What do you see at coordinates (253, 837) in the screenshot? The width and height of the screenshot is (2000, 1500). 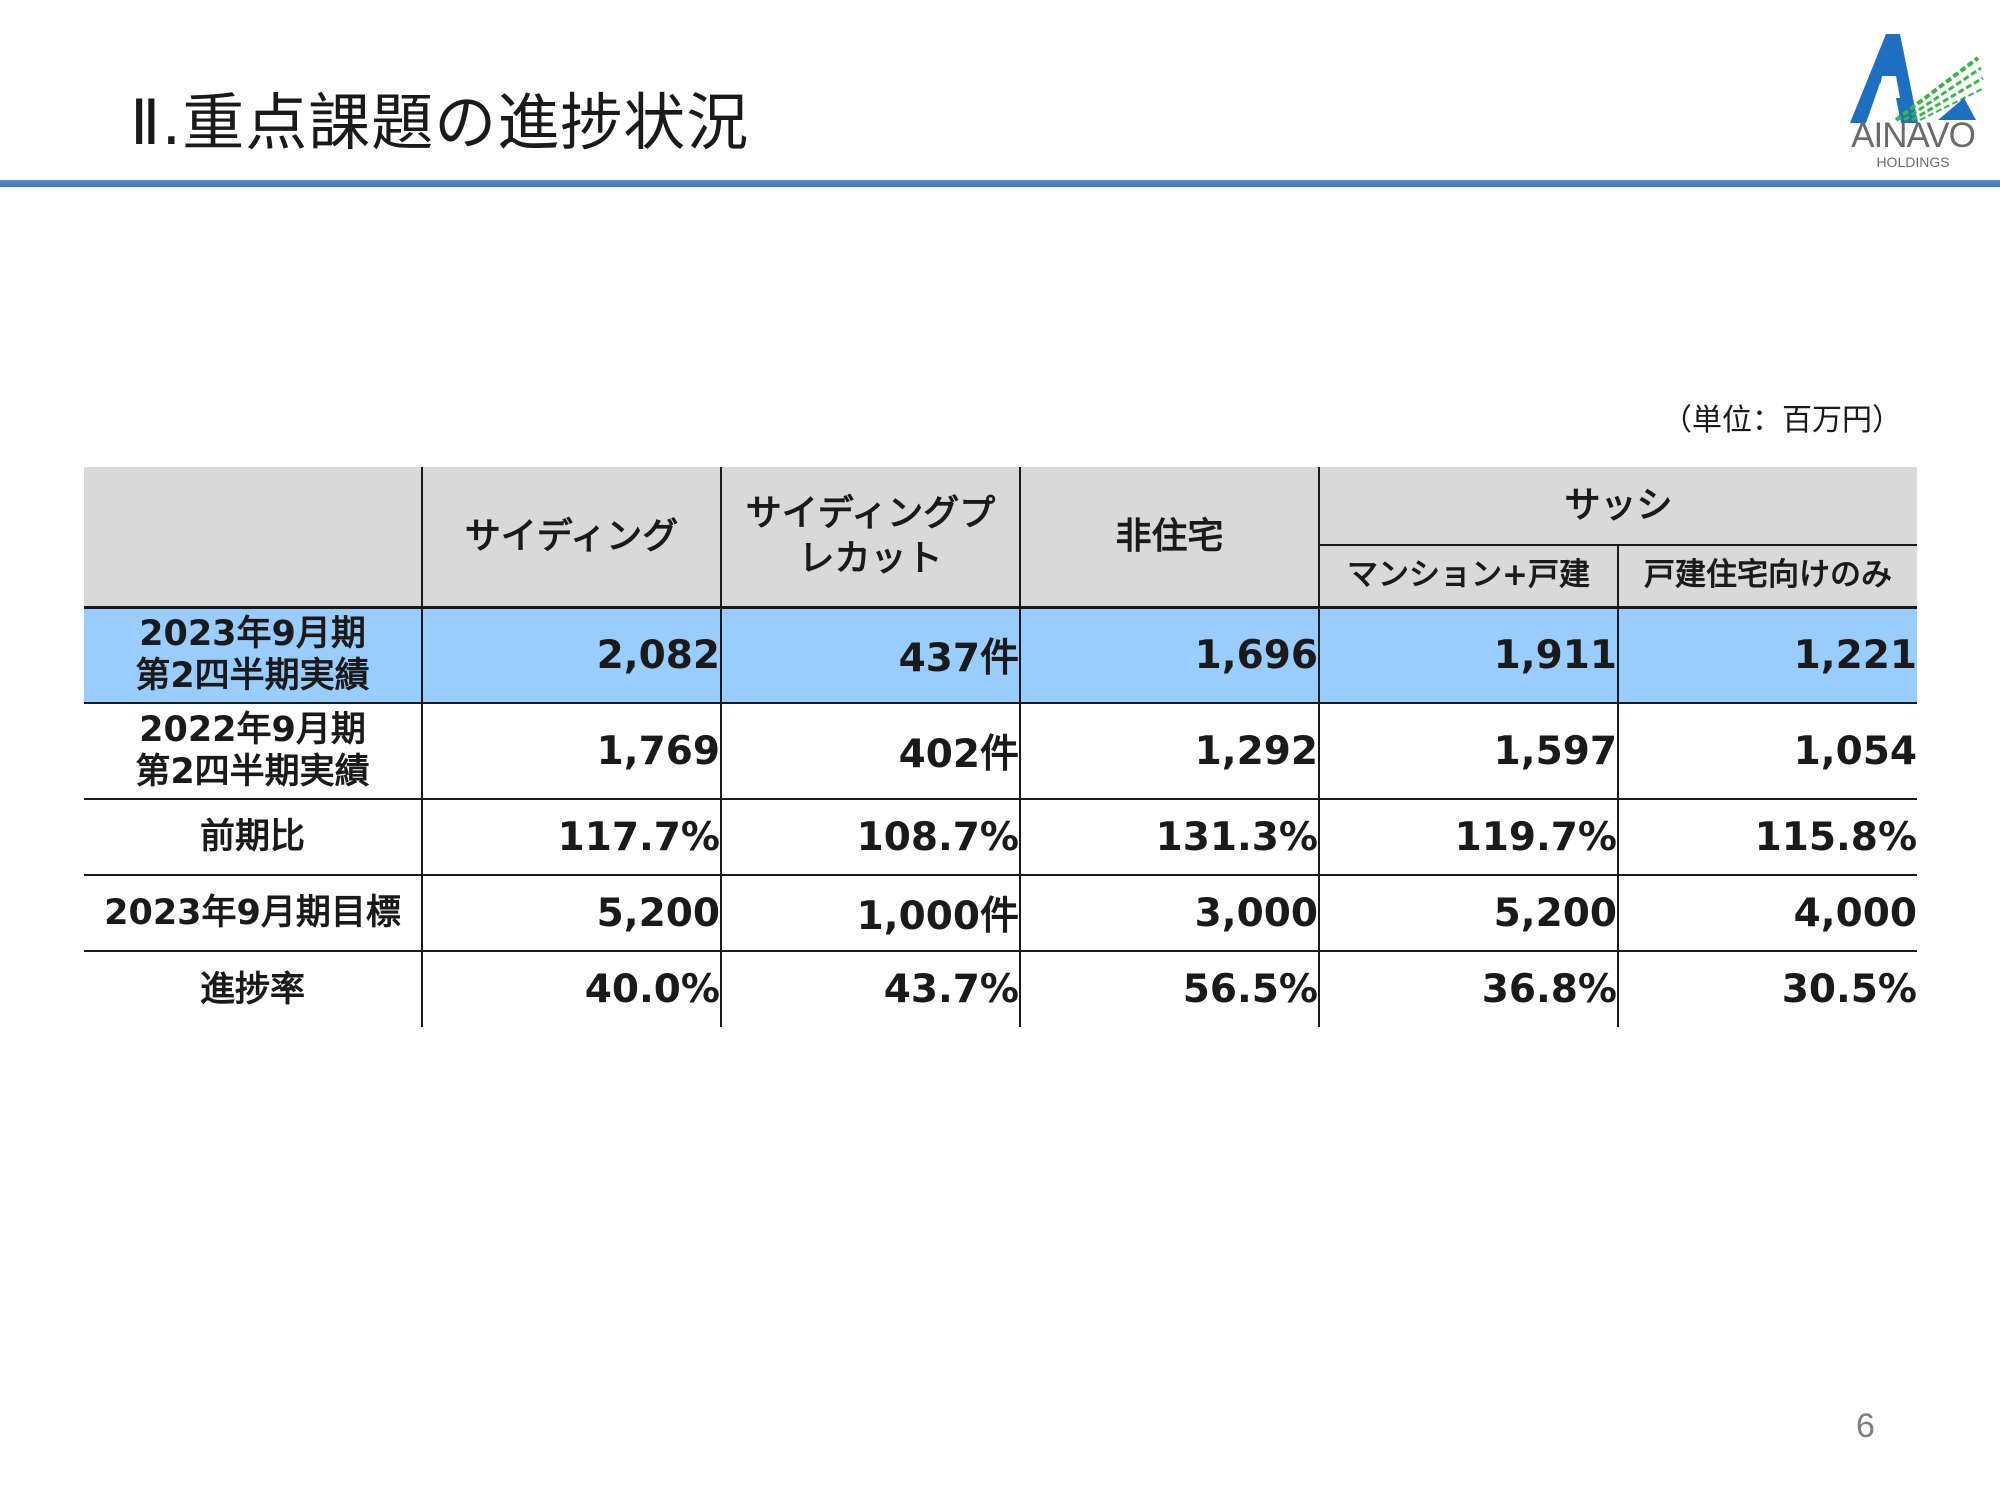 I see `row-label: 前期比` at bounding box center [253, 837].